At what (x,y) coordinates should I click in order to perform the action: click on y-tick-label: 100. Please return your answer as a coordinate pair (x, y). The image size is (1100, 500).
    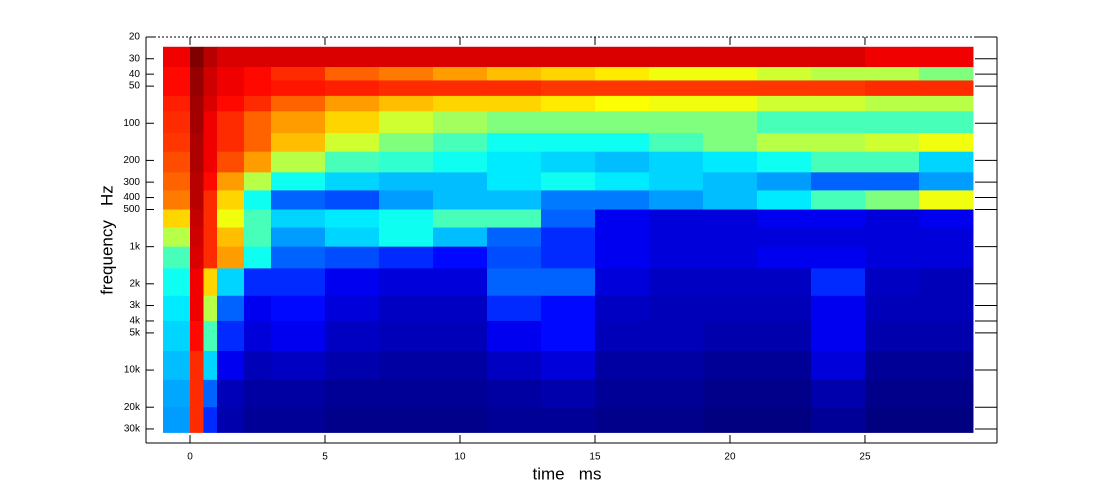
    Looking at the image, I should click on (131, 123).